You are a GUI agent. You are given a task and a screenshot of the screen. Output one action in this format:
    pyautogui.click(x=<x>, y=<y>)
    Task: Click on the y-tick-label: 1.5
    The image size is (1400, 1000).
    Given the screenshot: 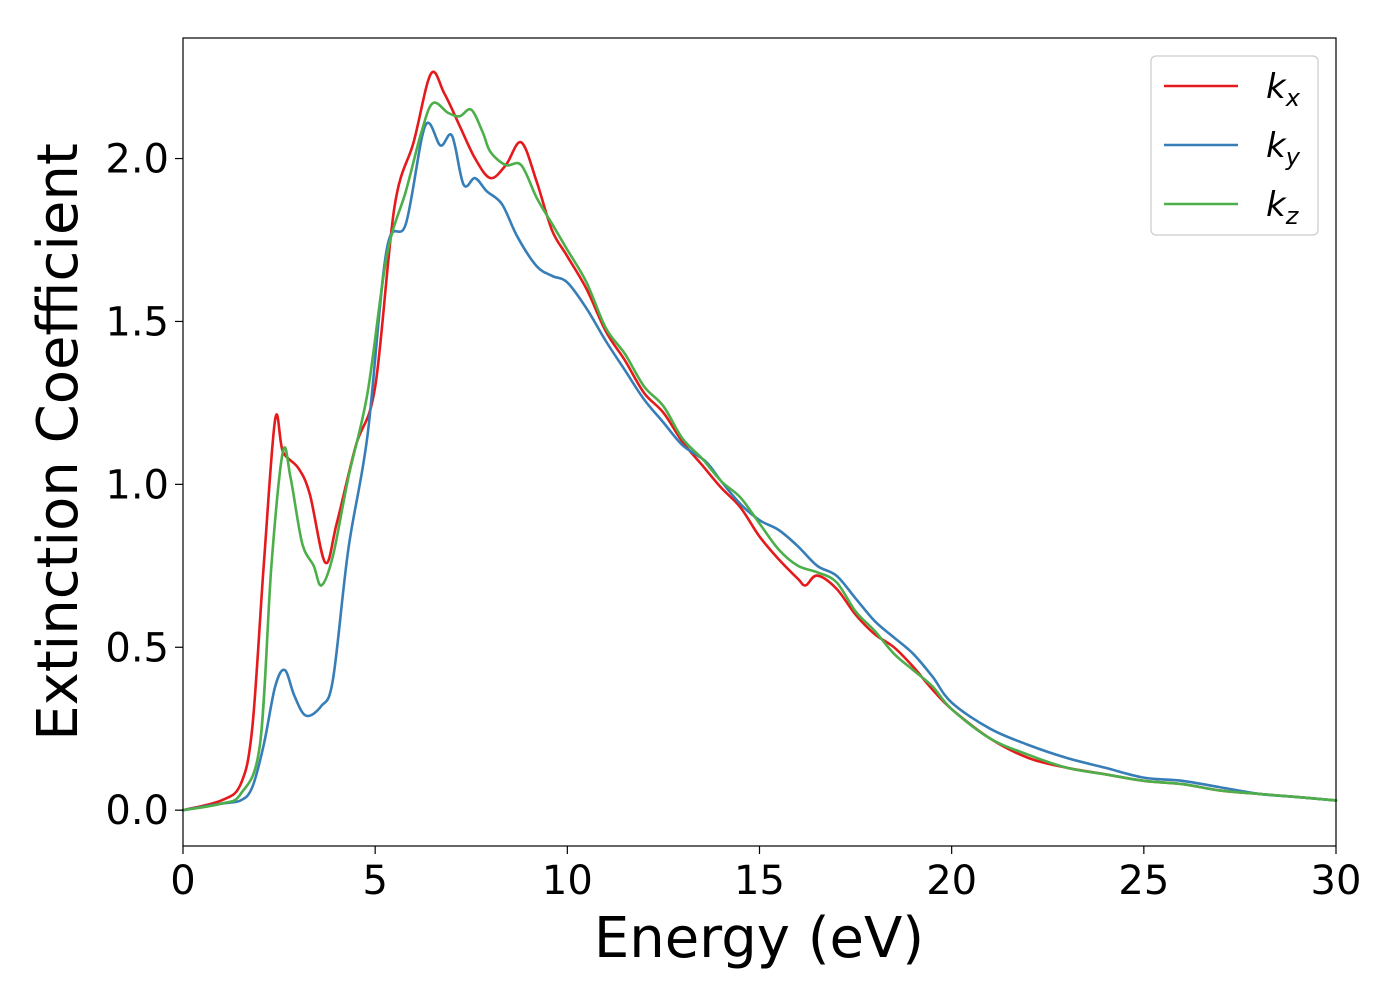 What is the action you would take?
    pyautogui.click(x=137, y=322)
    